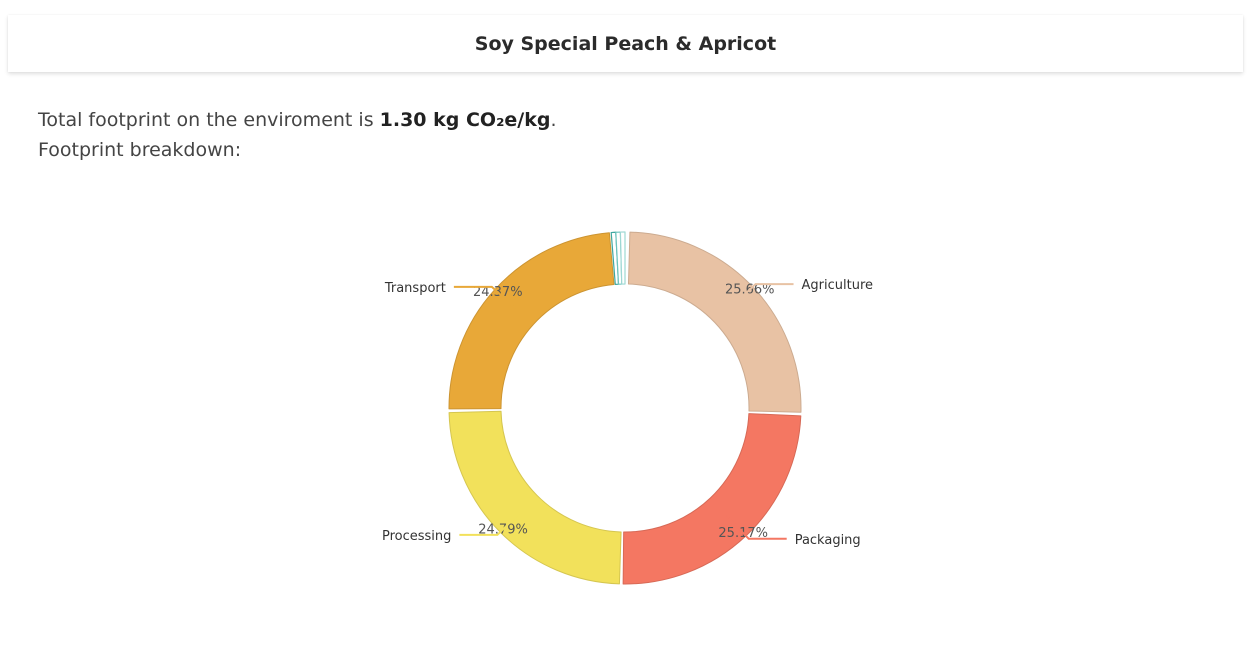 This screenshot has height=658, width=1250. I want to click on total-footprint-suffix: ., so click(553, 120).